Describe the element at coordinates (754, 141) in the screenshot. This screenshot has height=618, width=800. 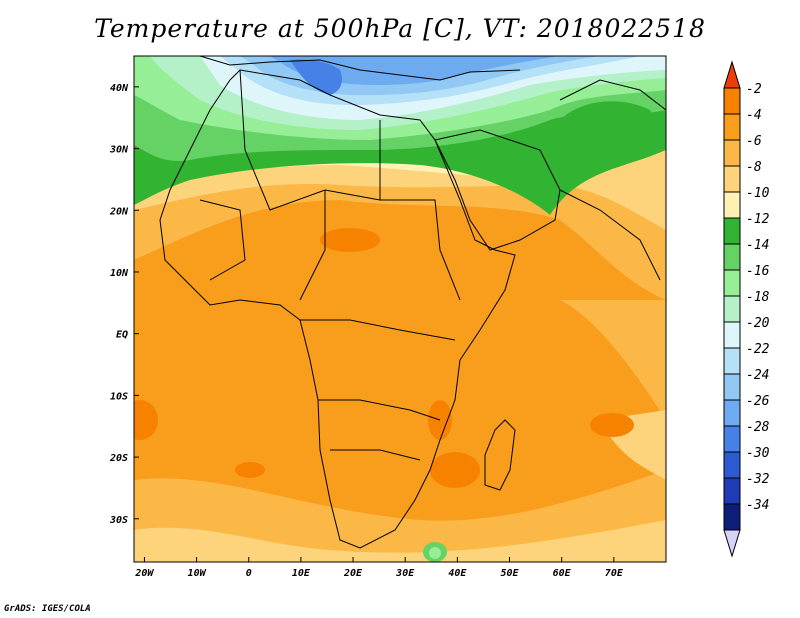
I see `colorbar-label: -6` at that location.